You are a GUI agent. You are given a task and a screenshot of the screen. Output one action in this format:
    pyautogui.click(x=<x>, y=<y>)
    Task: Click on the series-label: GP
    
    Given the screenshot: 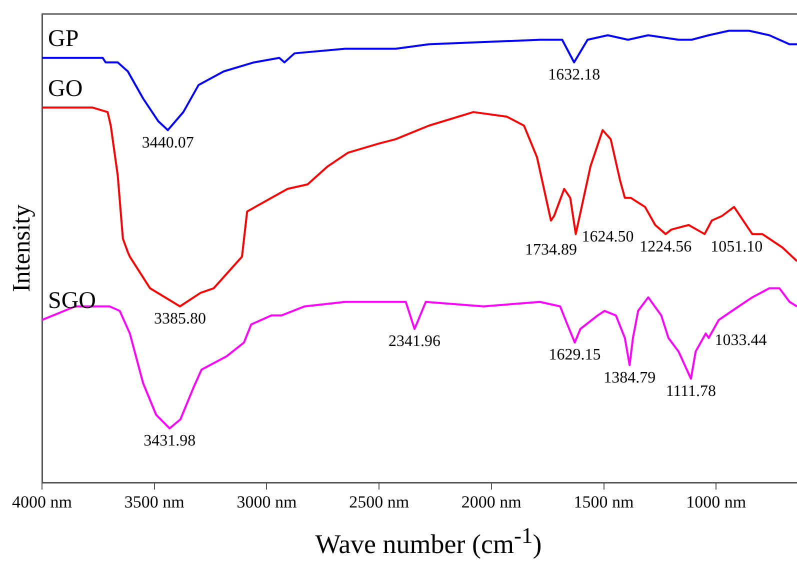 What is the action you would take?
    pyautogui.click(x=63, y=39)
    